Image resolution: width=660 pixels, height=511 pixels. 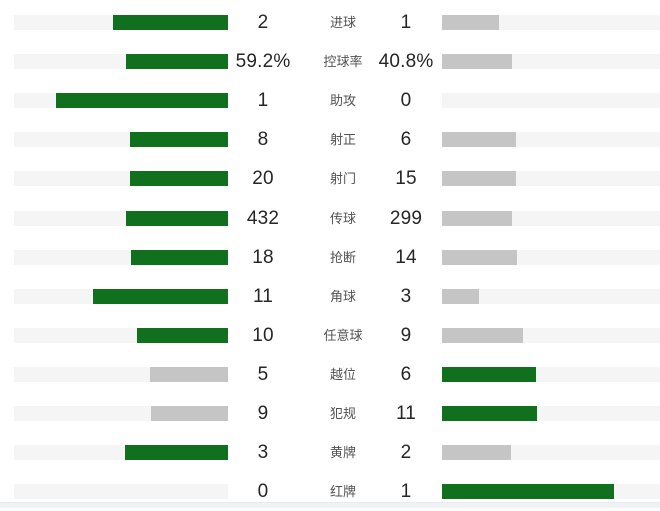 What do you see at coordinates (342, 257) in the screenshot?
I see `stat-label: 抢断` at bounding box center [342, 257].